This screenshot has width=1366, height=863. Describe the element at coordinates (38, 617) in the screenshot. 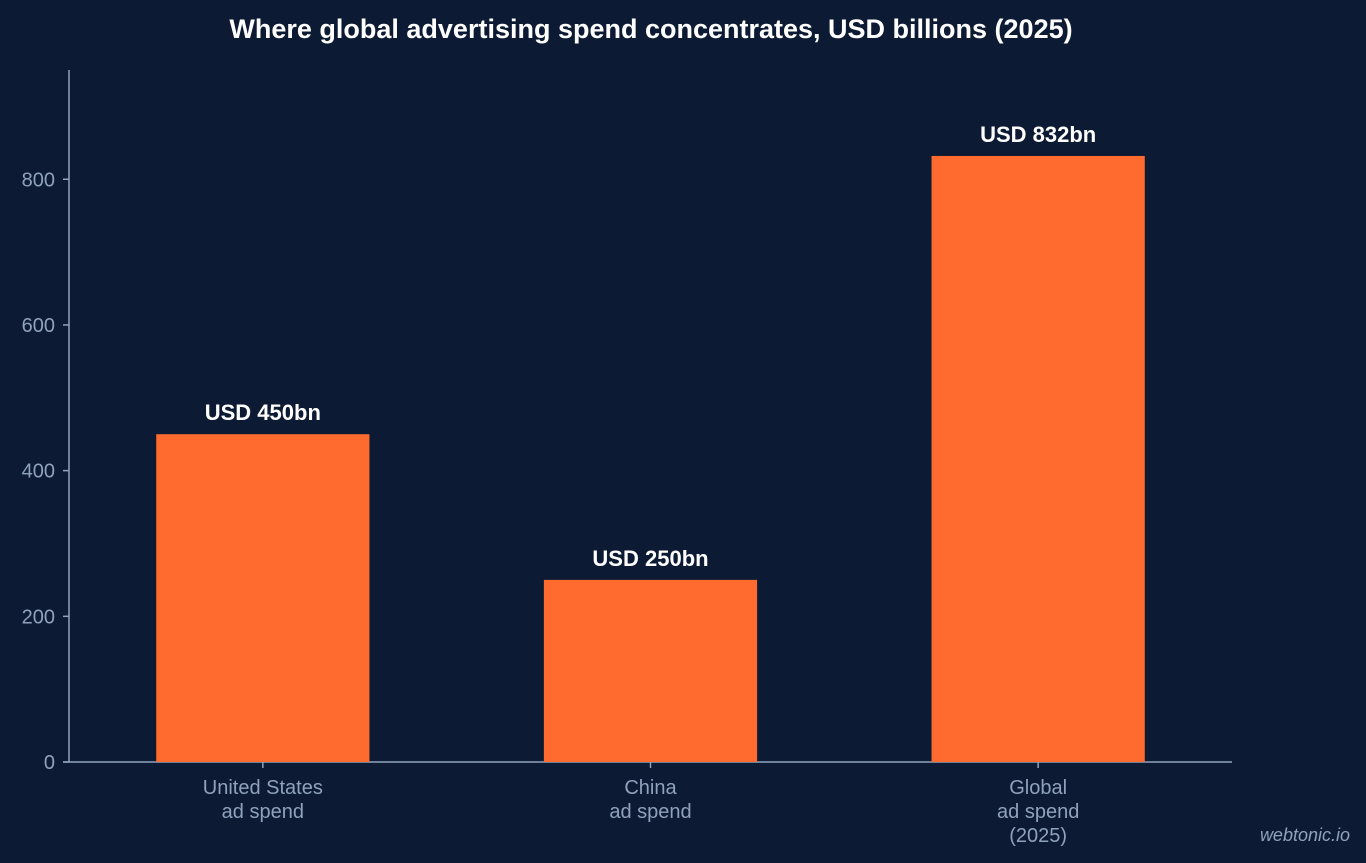

I see `y-tick-label: 200` at that location.